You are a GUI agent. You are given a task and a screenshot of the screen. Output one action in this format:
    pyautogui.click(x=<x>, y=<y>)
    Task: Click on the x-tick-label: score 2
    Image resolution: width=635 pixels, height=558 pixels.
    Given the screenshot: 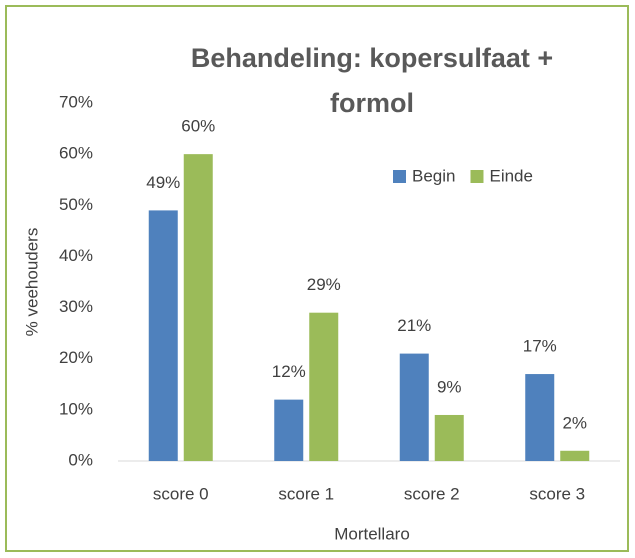 What is the action you would take?
    pyautogui.click(x=432, y=493)
    